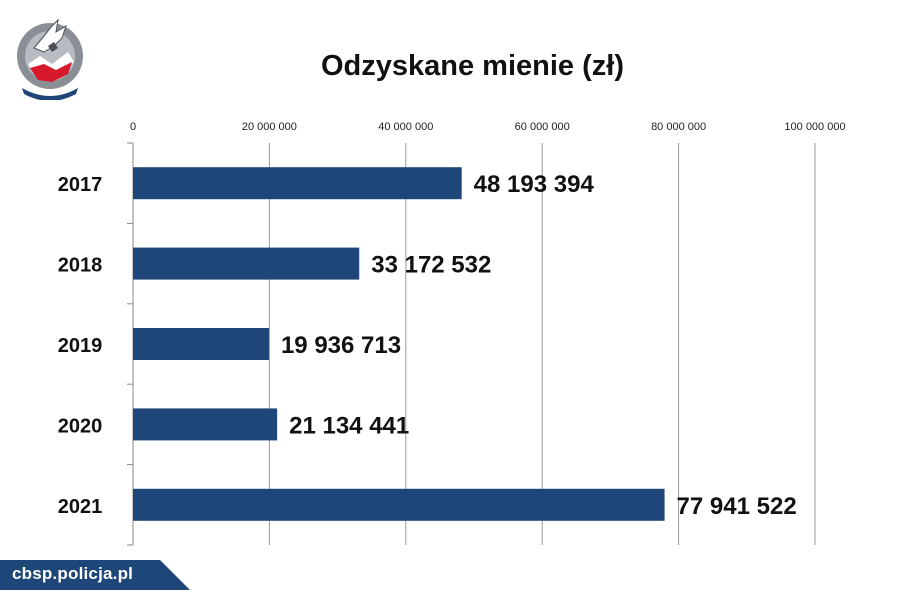 The image size is (900, 600). I want to click on value-label: 21 134 441, so click(349, 425).